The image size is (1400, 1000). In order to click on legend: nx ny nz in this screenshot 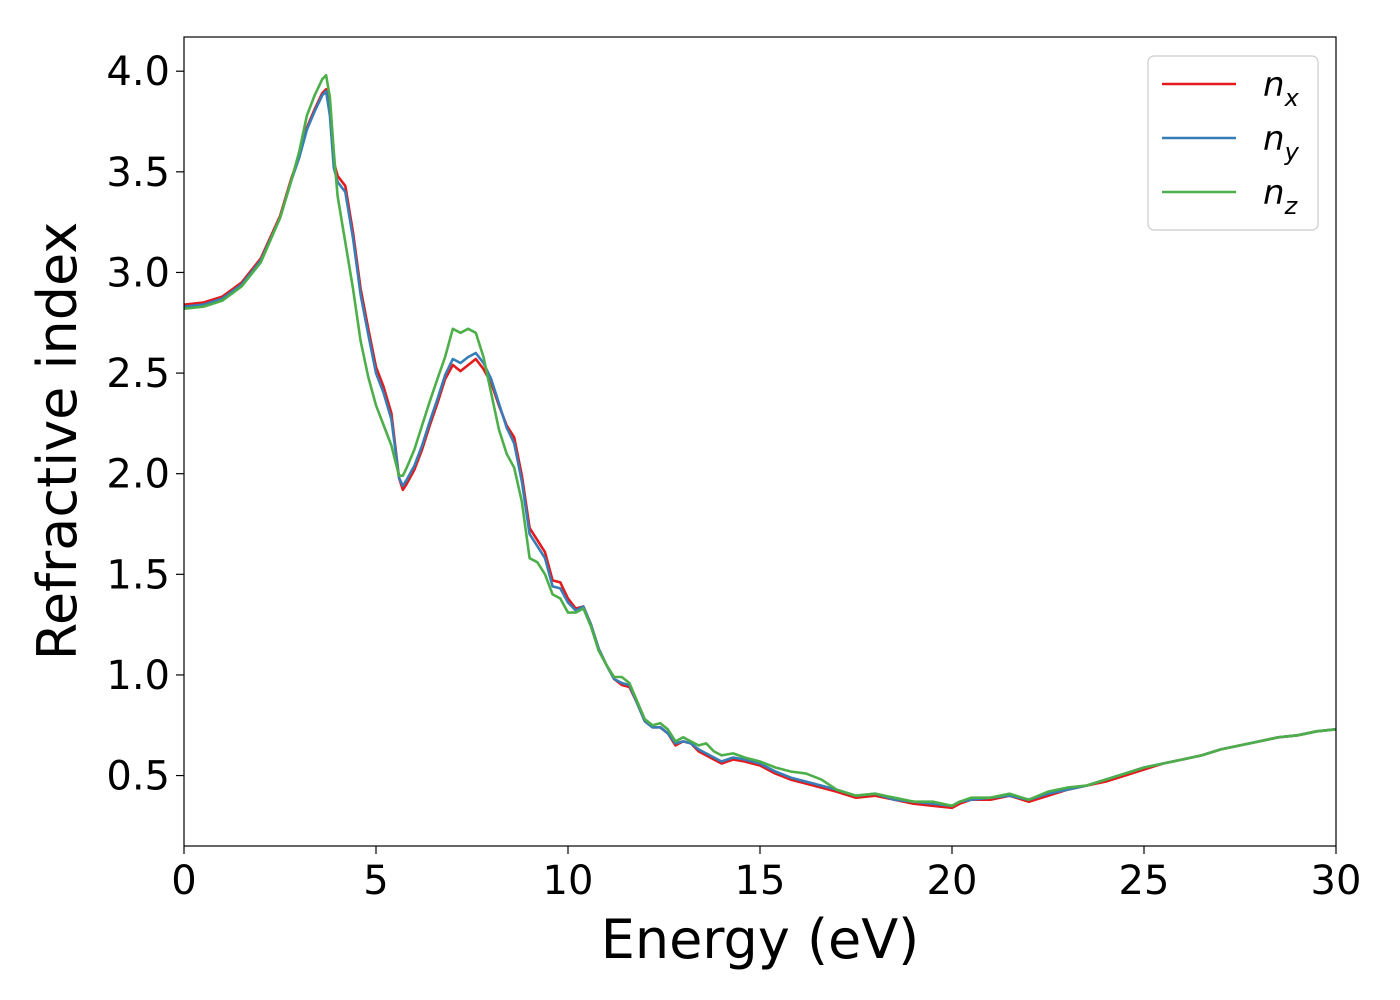, I will do `click(1233, 143)`.